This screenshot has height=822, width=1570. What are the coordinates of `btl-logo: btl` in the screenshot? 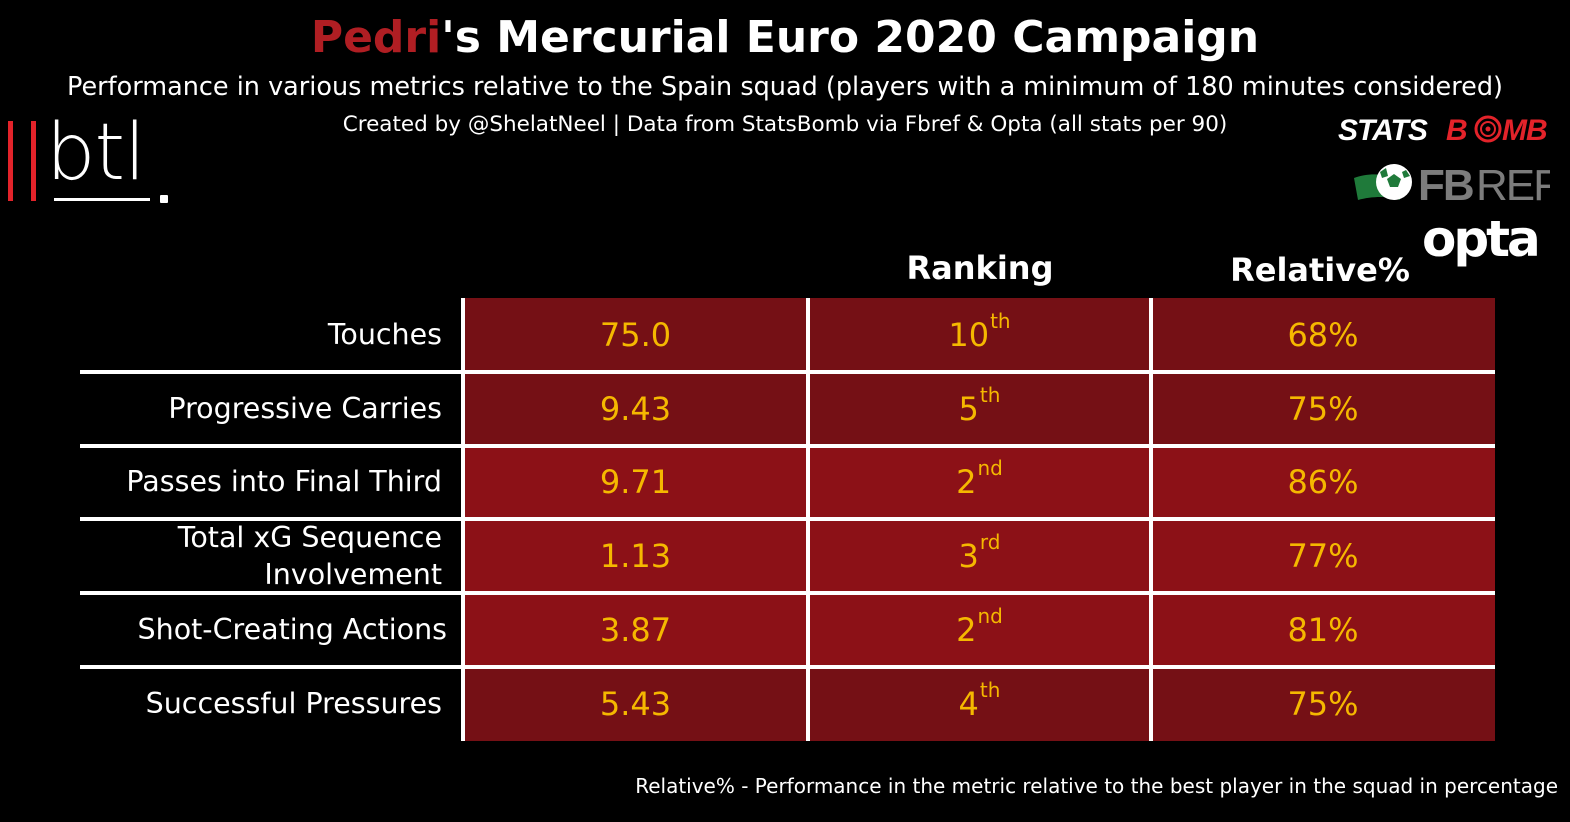 It's located at (91, 157).